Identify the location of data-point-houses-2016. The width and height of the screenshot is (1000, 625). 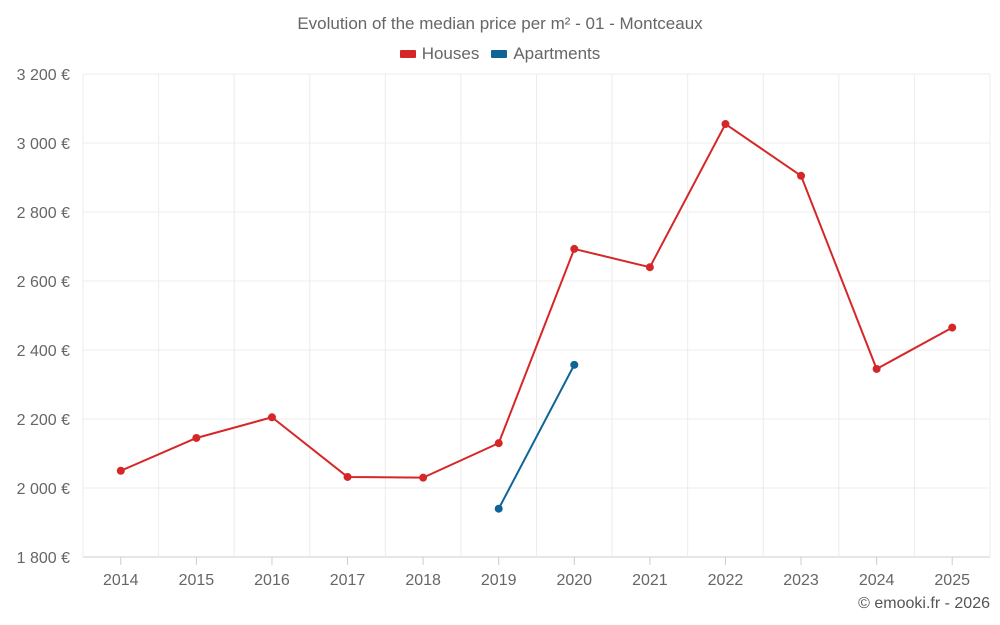
(271, 417).